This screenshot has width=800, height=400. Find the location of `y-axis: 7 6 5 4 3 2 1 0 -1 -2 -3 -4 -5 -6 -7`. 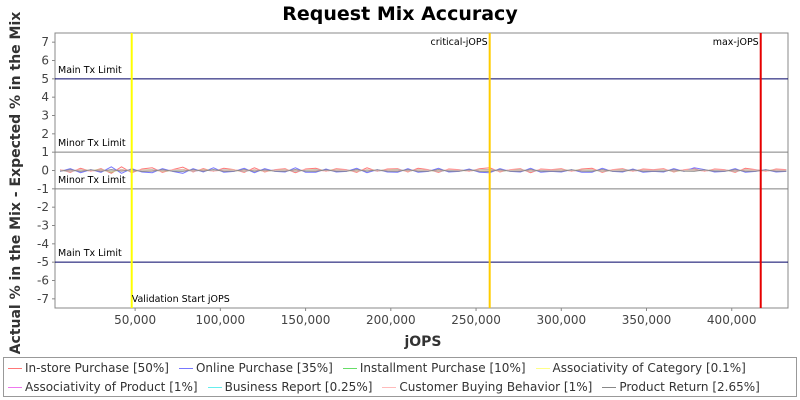

y-axis: 7 6 5 4 3 2 1 0 -1 -2 -3 -4 -5 -6 -7 is located at coordinates (46, 170).